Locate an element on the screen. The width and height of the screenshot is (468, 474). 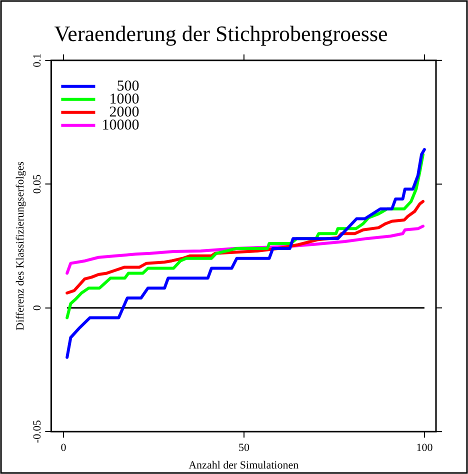
x-tick-label: 0 is located at coordinates (63, 448).